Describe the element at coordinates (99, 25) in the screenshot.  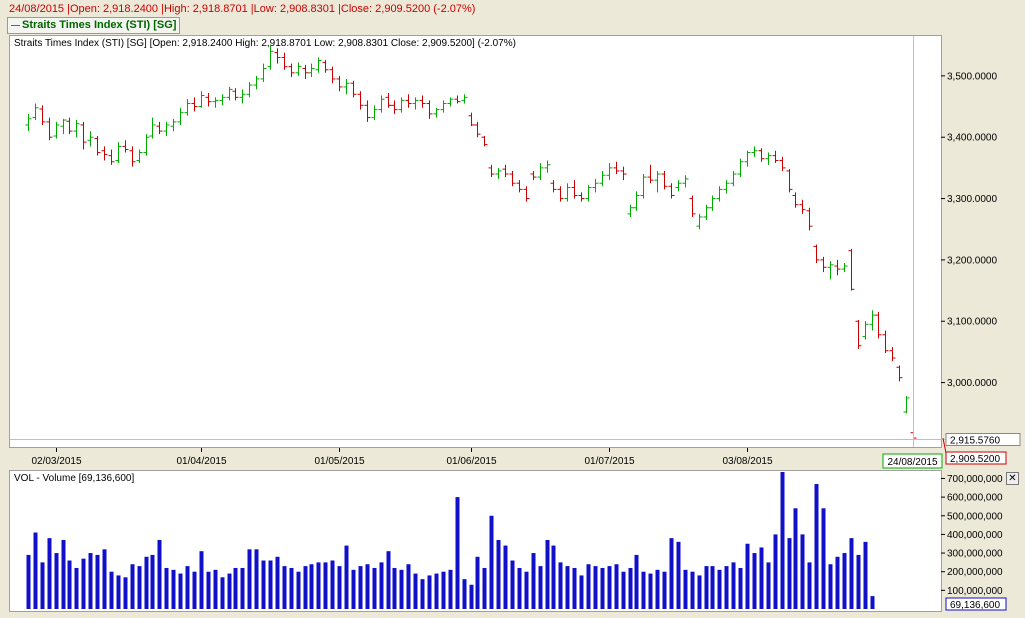
I see `series-legend-label: Straits Times Index (STI) [SG]` at that location.